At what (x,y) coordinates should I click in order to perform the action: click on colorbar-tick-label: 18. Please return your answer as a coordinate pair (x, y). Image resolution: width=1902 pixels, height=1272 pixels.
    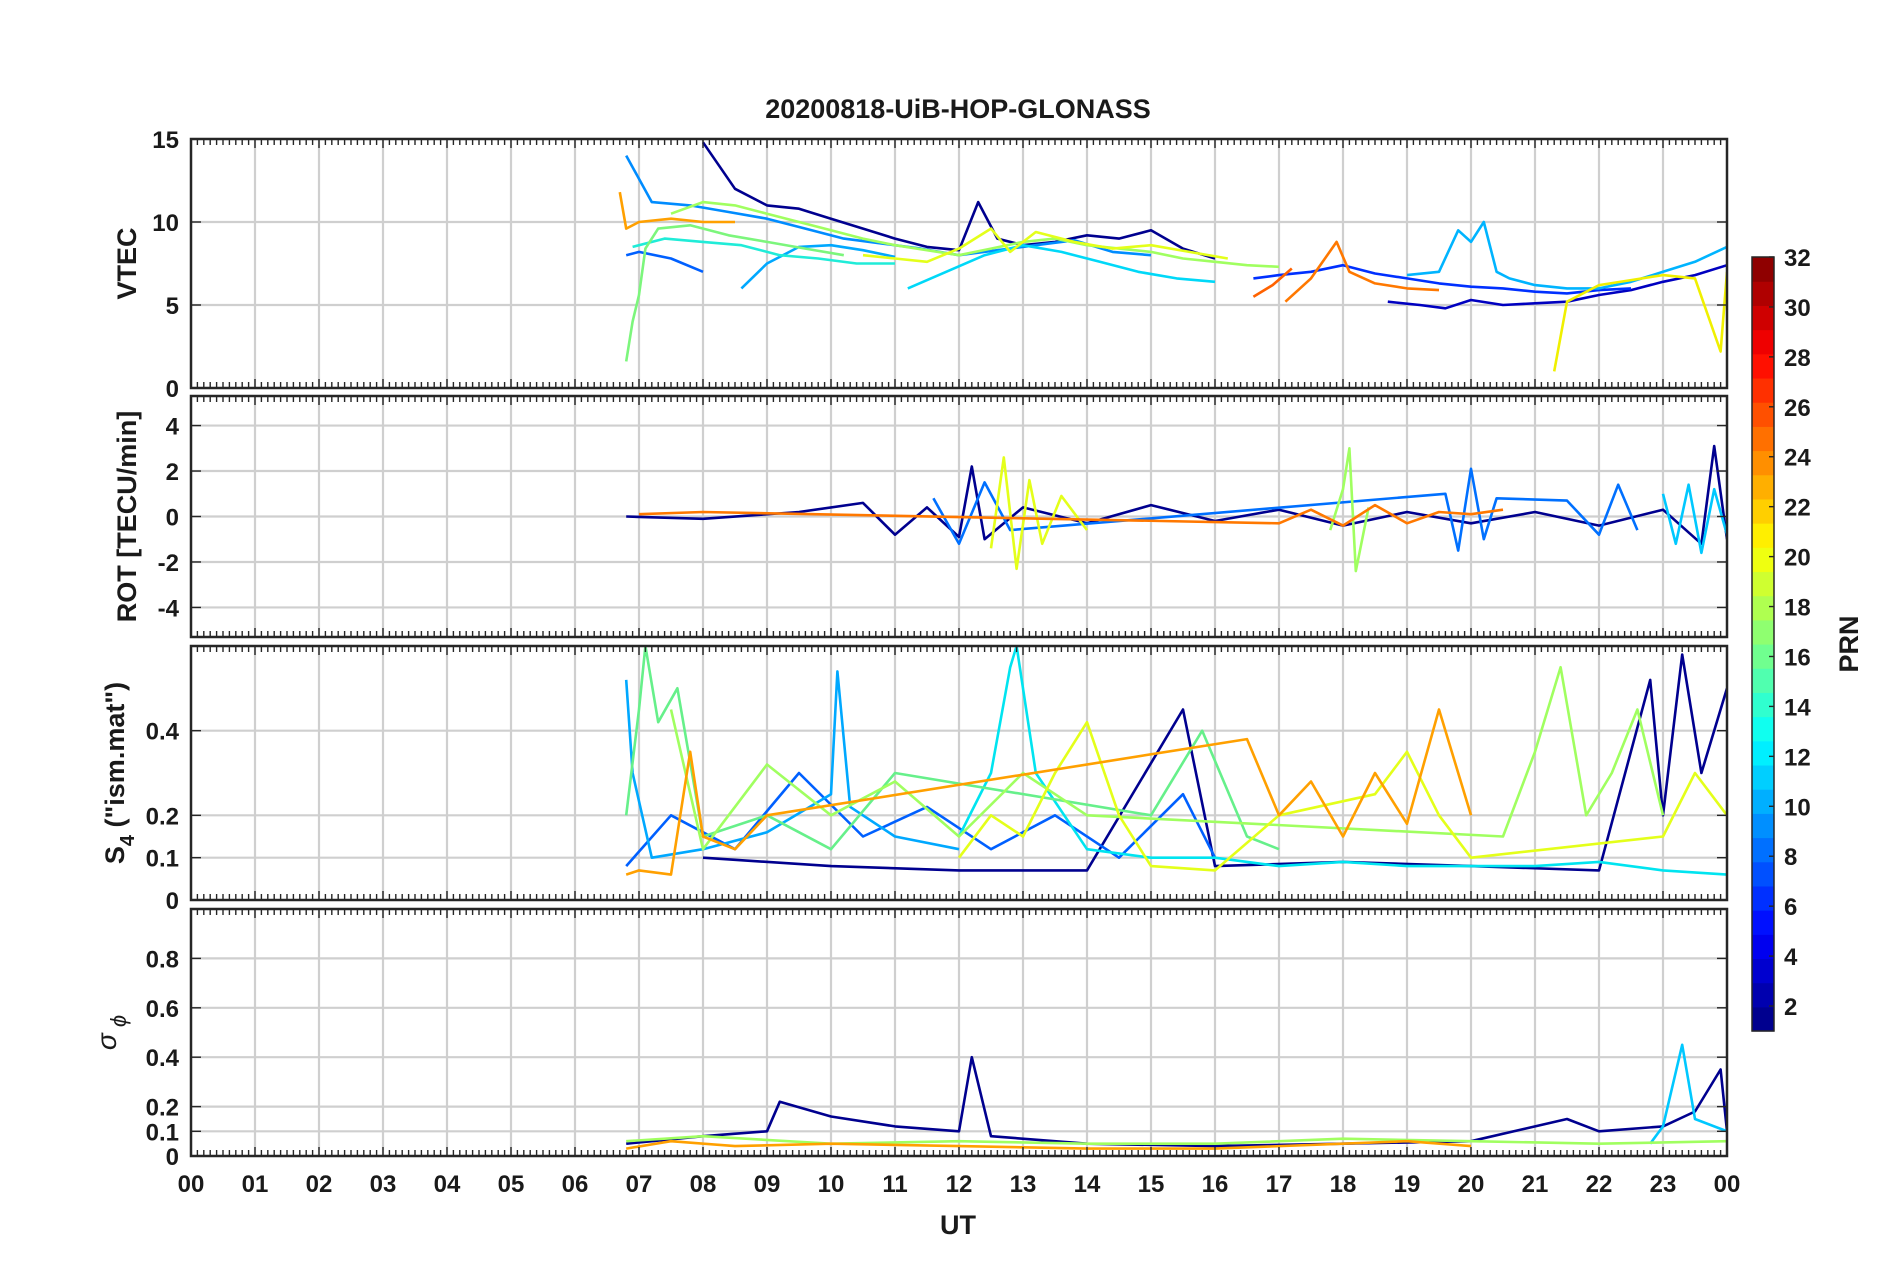
    Looking at the image, I should click on (1797, 608).